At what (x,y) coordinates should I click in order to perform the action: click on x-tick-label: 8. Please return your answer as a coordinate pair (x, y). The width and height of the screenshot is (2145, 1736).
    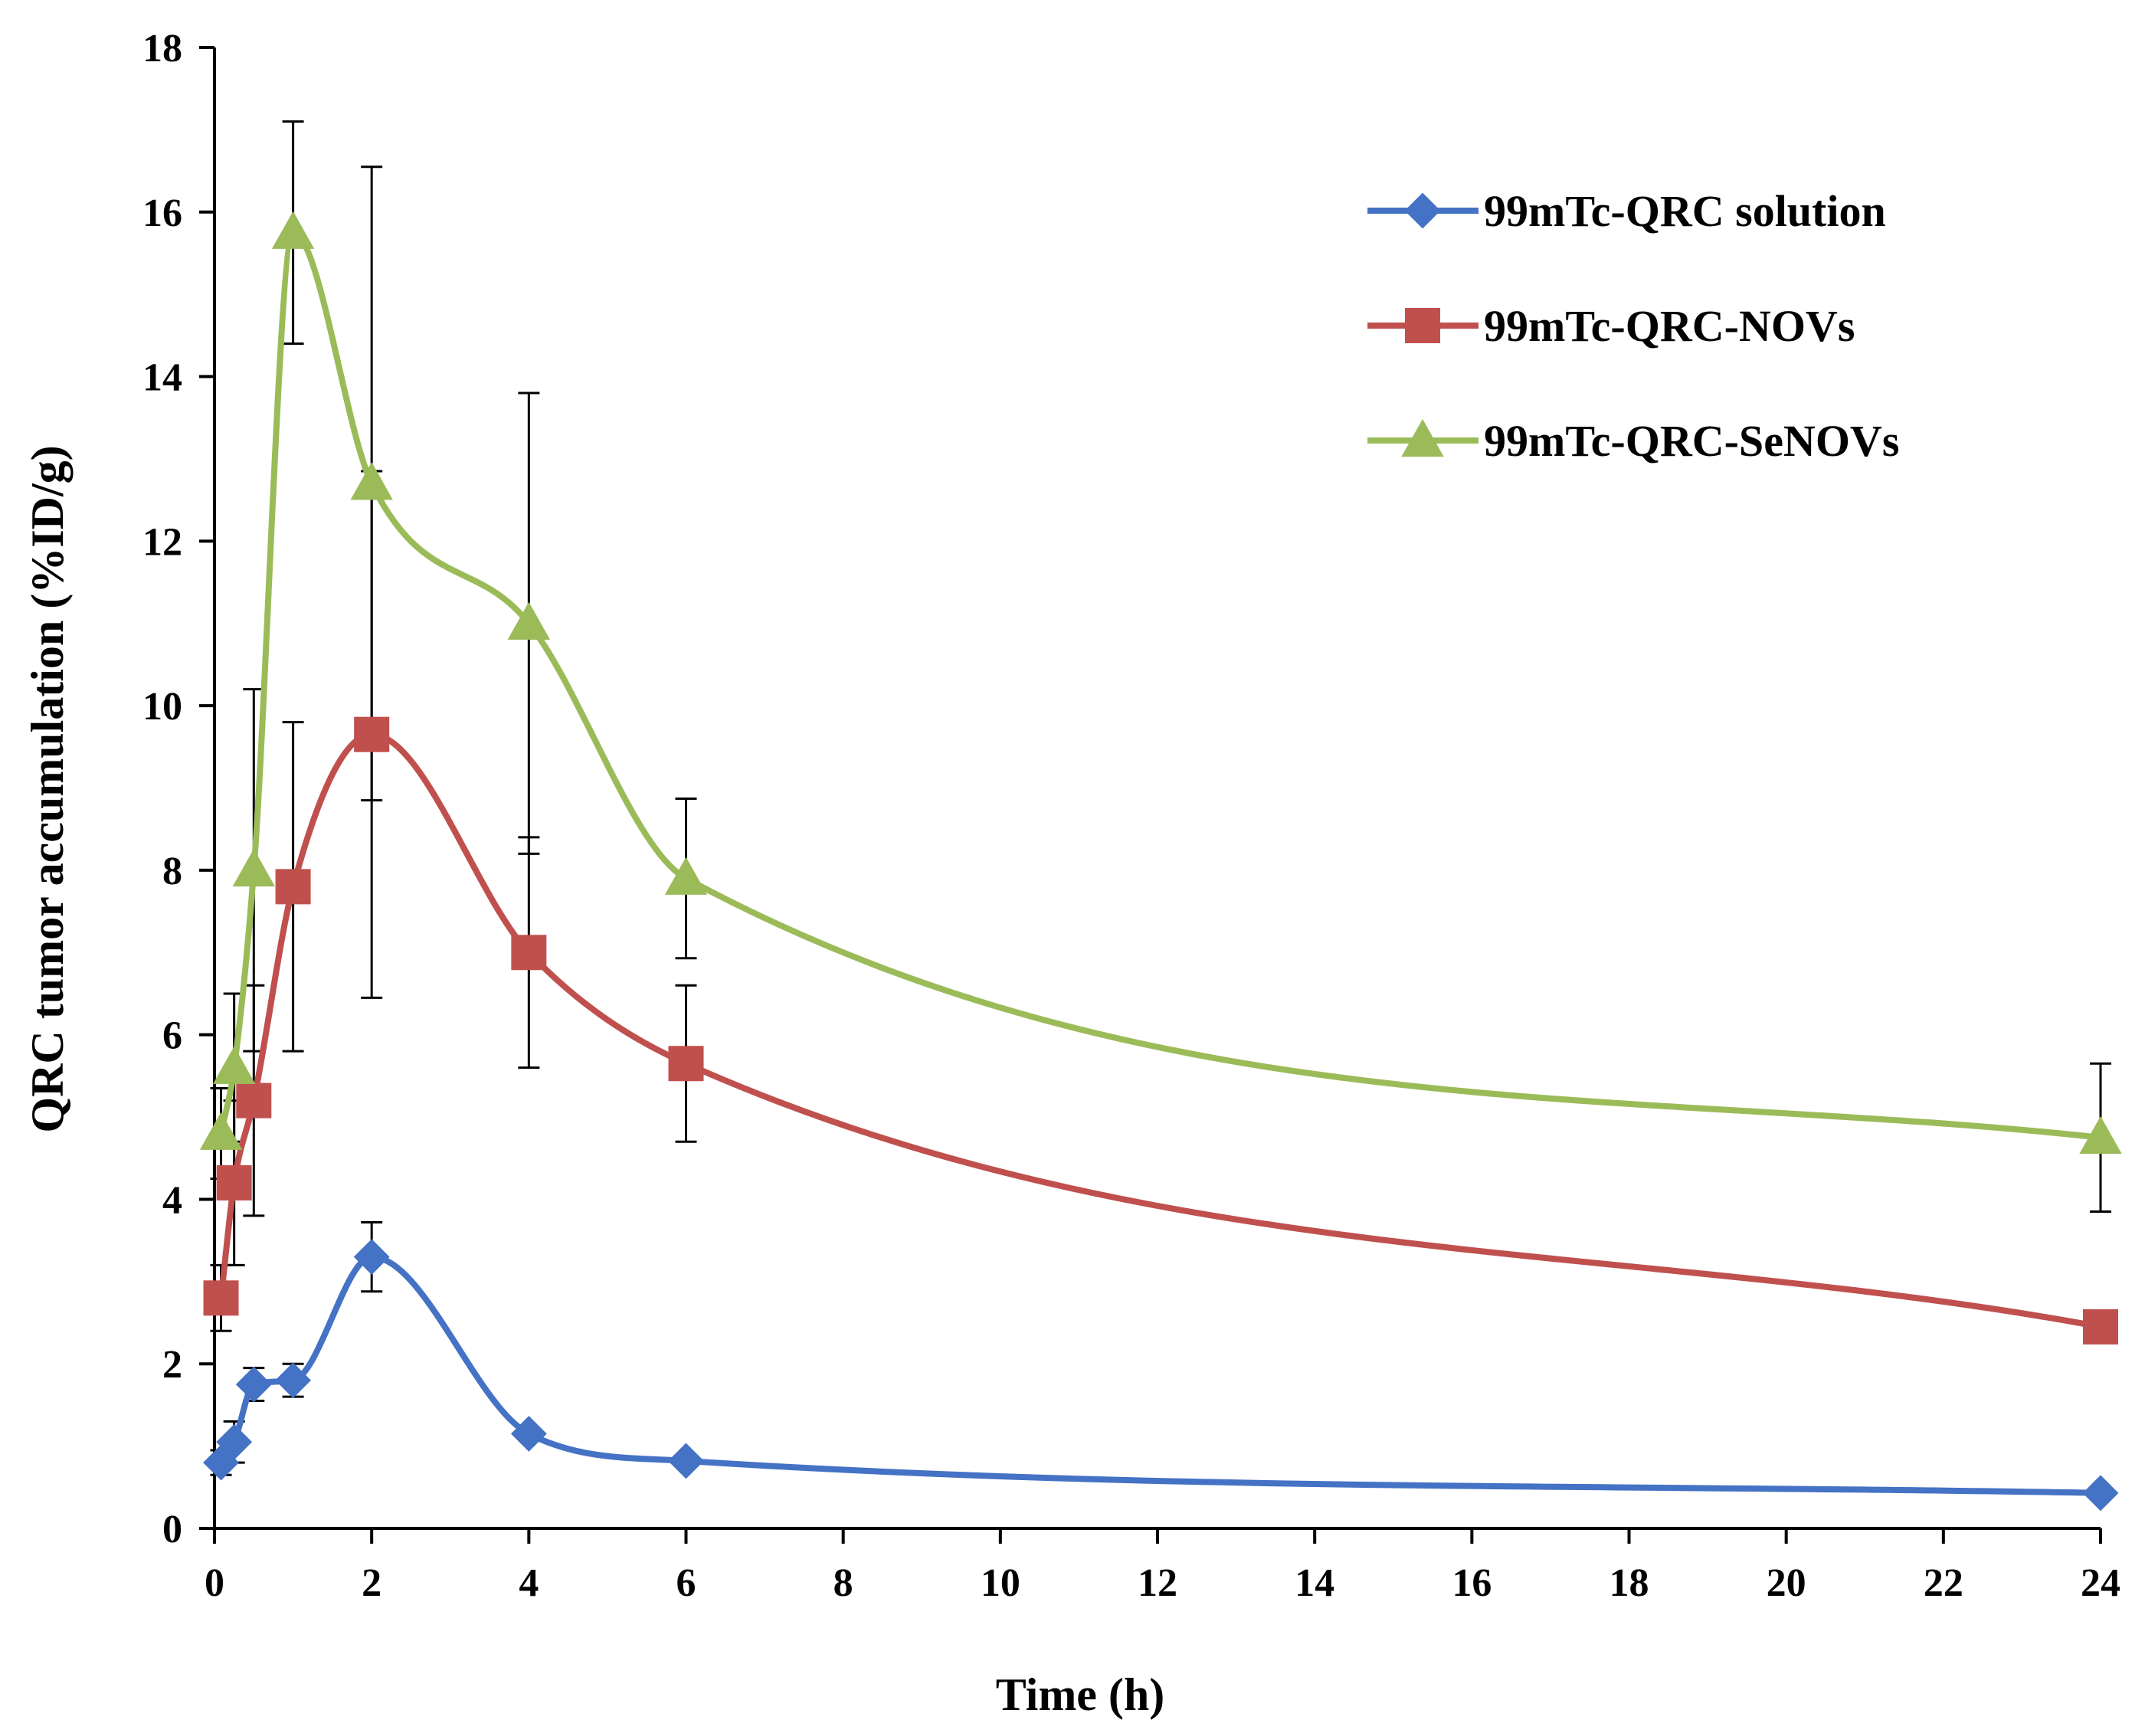
    Looking at the image, I should click on (843, 1583).